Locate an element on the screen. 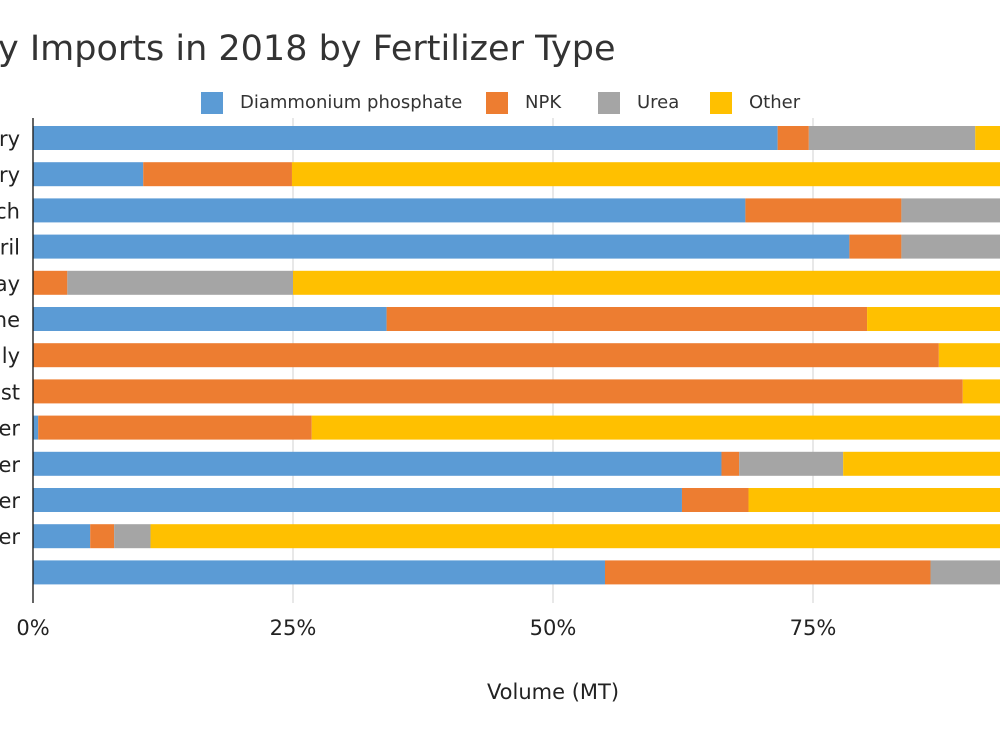  x-tick-label: 25% is located at coordinates (293, 628).